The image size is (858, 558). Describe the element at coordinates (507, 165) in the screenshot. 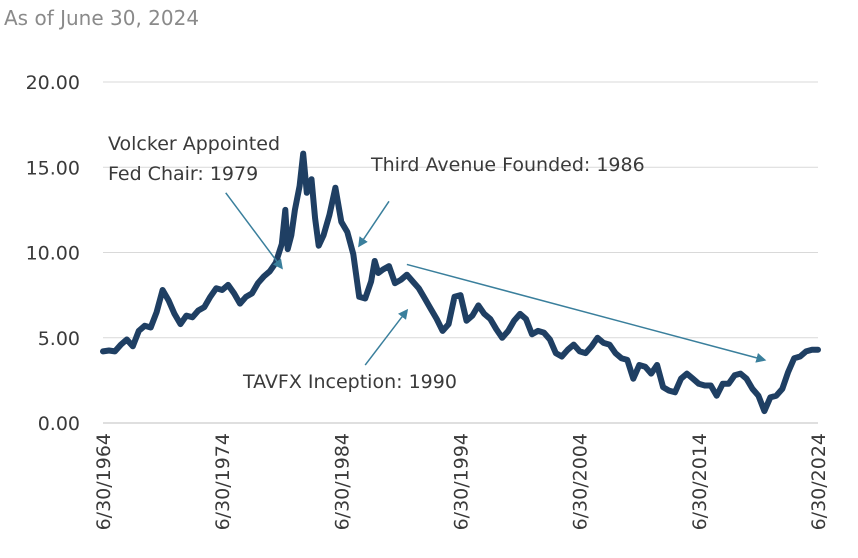

I see `annotation-third-avenue-text: Third Avenue Founded: 1986` at that location.